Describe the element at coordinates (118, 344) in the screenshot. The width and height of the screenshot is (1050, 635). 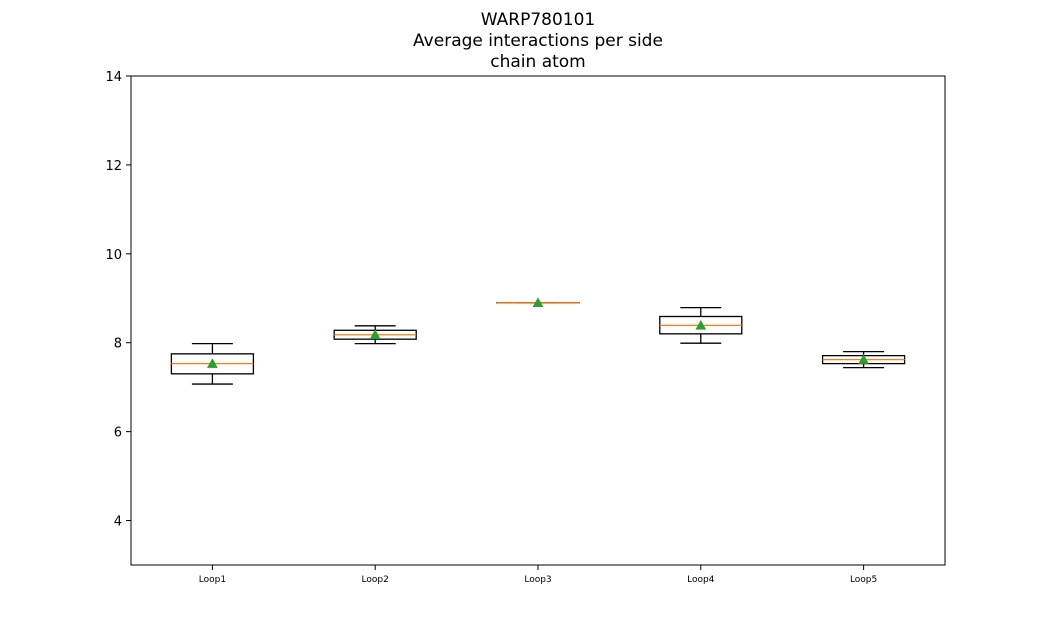
I see `y-tick-label: 8` at that location.